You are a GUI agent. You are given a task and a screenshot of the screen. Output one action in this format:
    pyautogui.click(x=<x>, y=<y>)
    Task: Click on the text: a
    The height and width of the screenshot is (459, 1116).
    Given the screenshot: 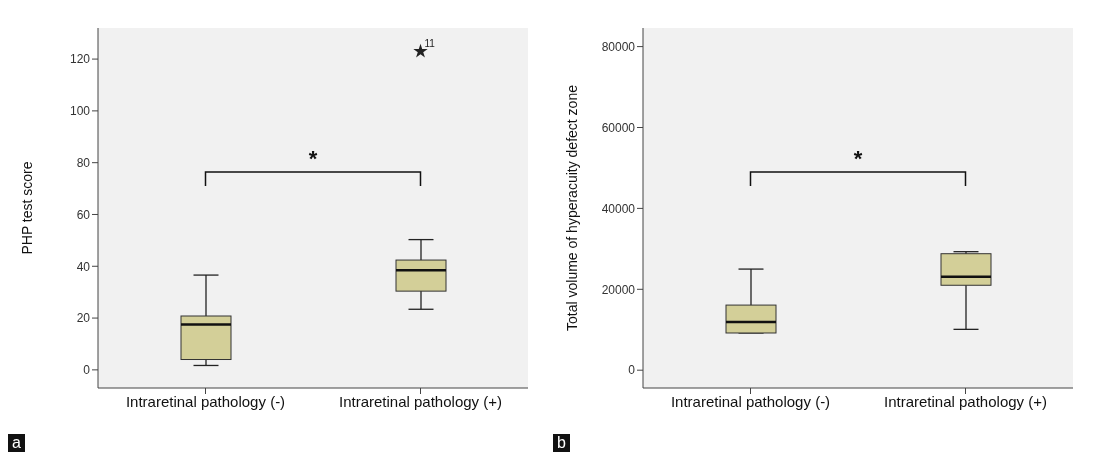 What is the action you would take?
    pyautogui.click(x=16, y=443)
    